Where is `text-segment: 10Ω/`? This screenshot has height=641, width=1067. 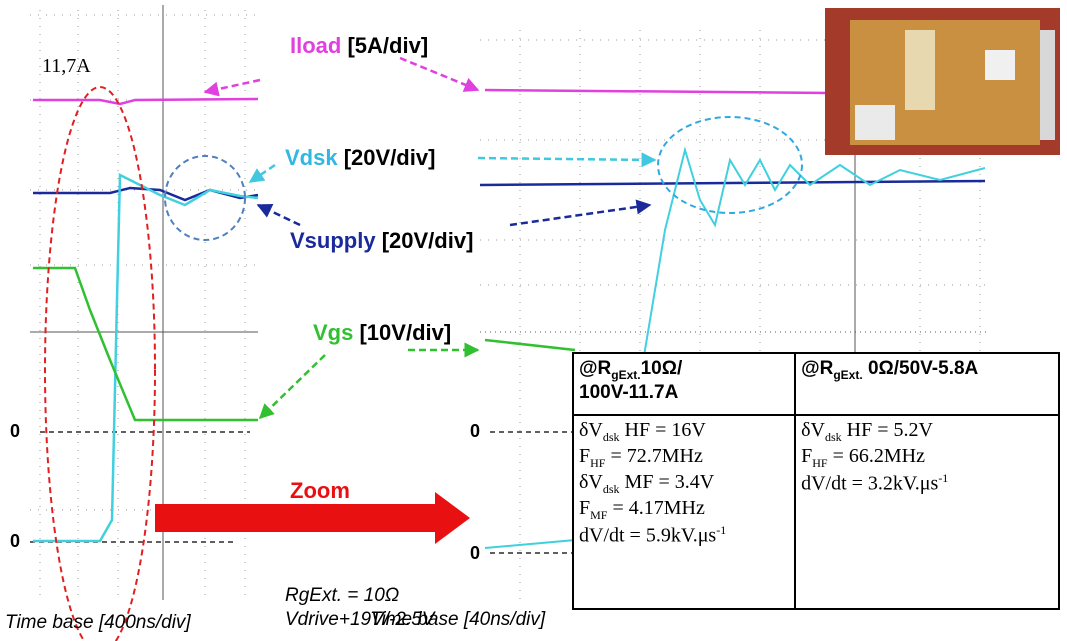 text-segment: 10Ω/ is located at coordinates (661, 368).